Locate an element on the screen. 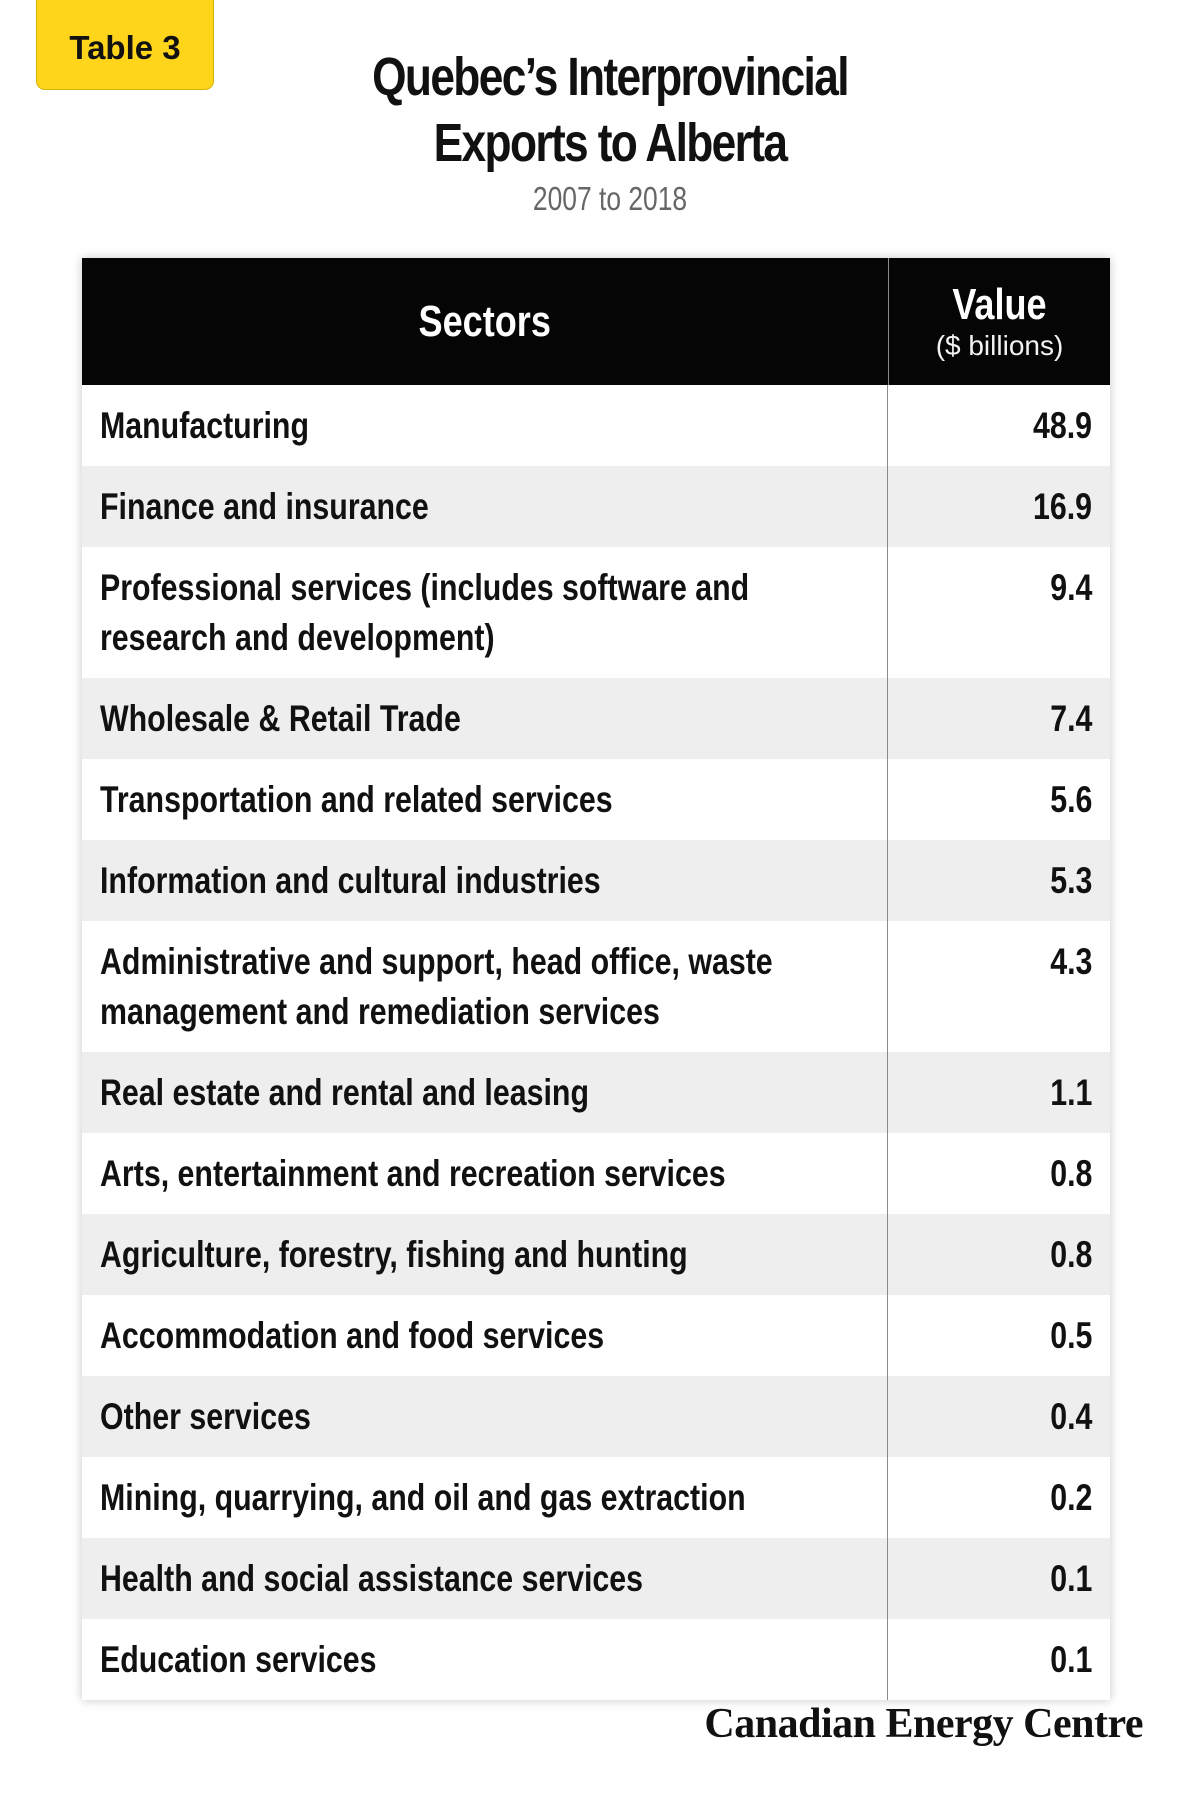 Image resolution: width=1200 pixels, height=1800 pixels. value-label: 0.2 is located at coordinates (1070, 1497).